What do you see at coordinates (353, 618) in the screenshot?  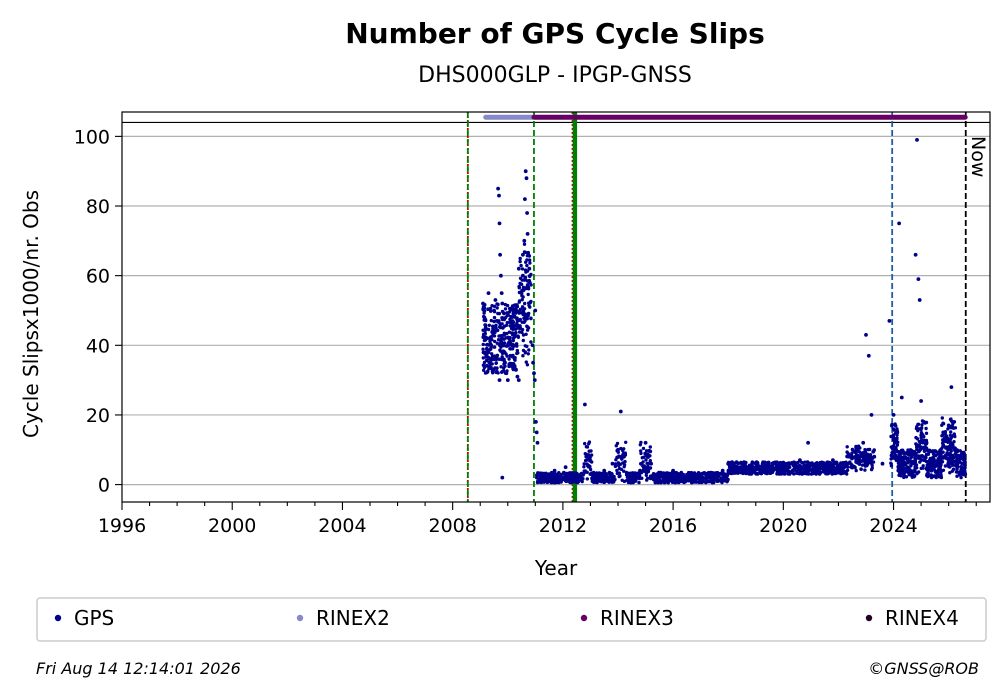 I see `legend-label-rinex2: RINEX2` at bounding box center [353, 618].